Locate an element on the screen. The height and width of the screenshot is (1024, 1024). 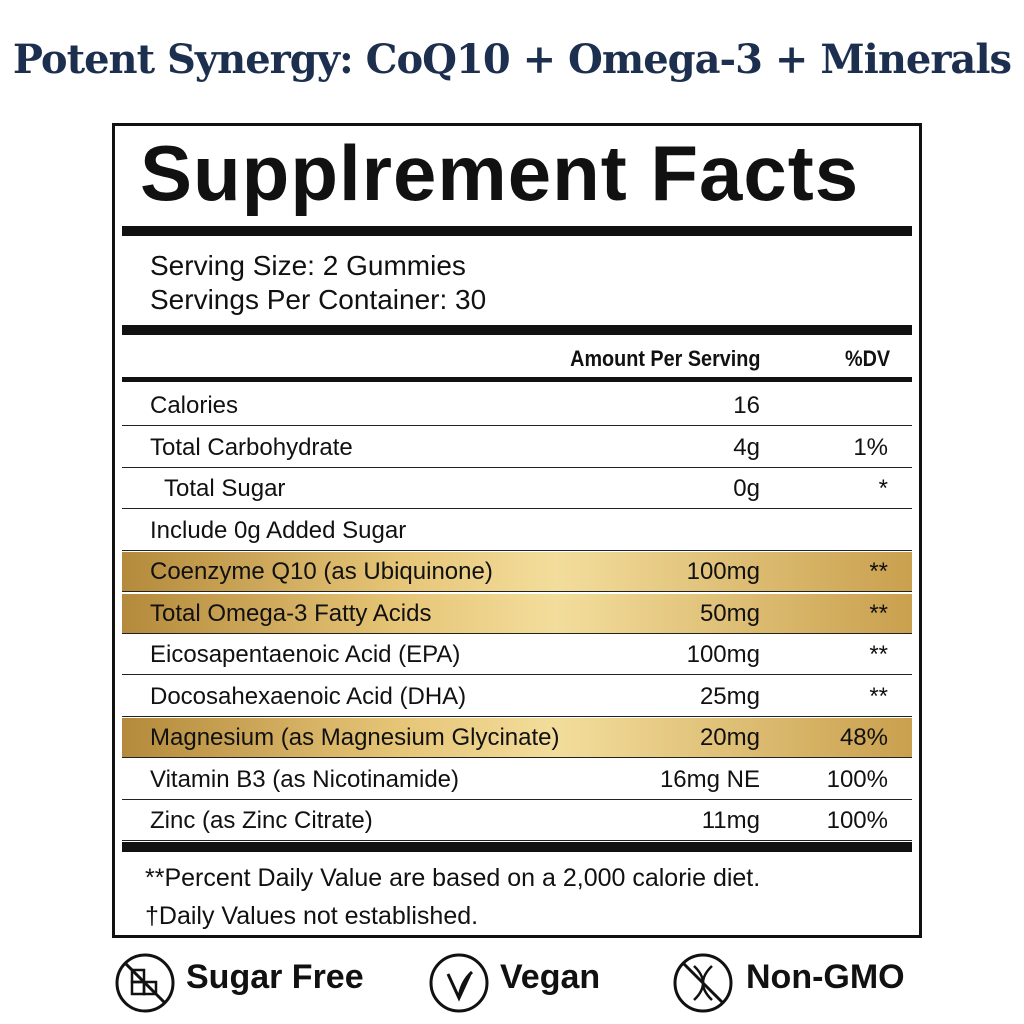
nutrient-row: Calories 16 is located at coordinates (517, 406).